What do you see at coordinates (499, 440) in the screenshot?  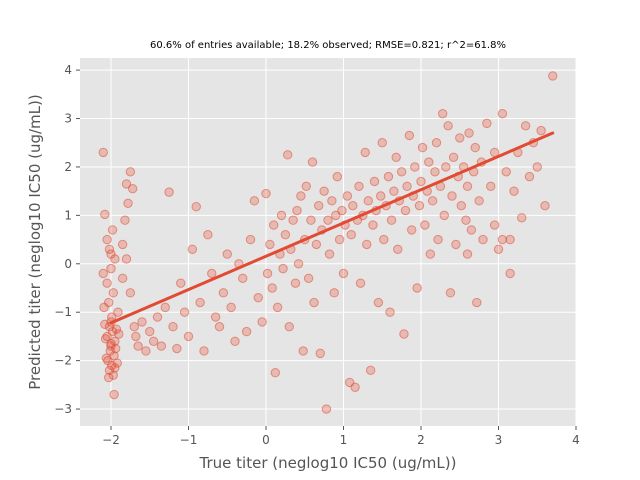 I see `x-tick-label: 3` at bounding box center [499, 440].